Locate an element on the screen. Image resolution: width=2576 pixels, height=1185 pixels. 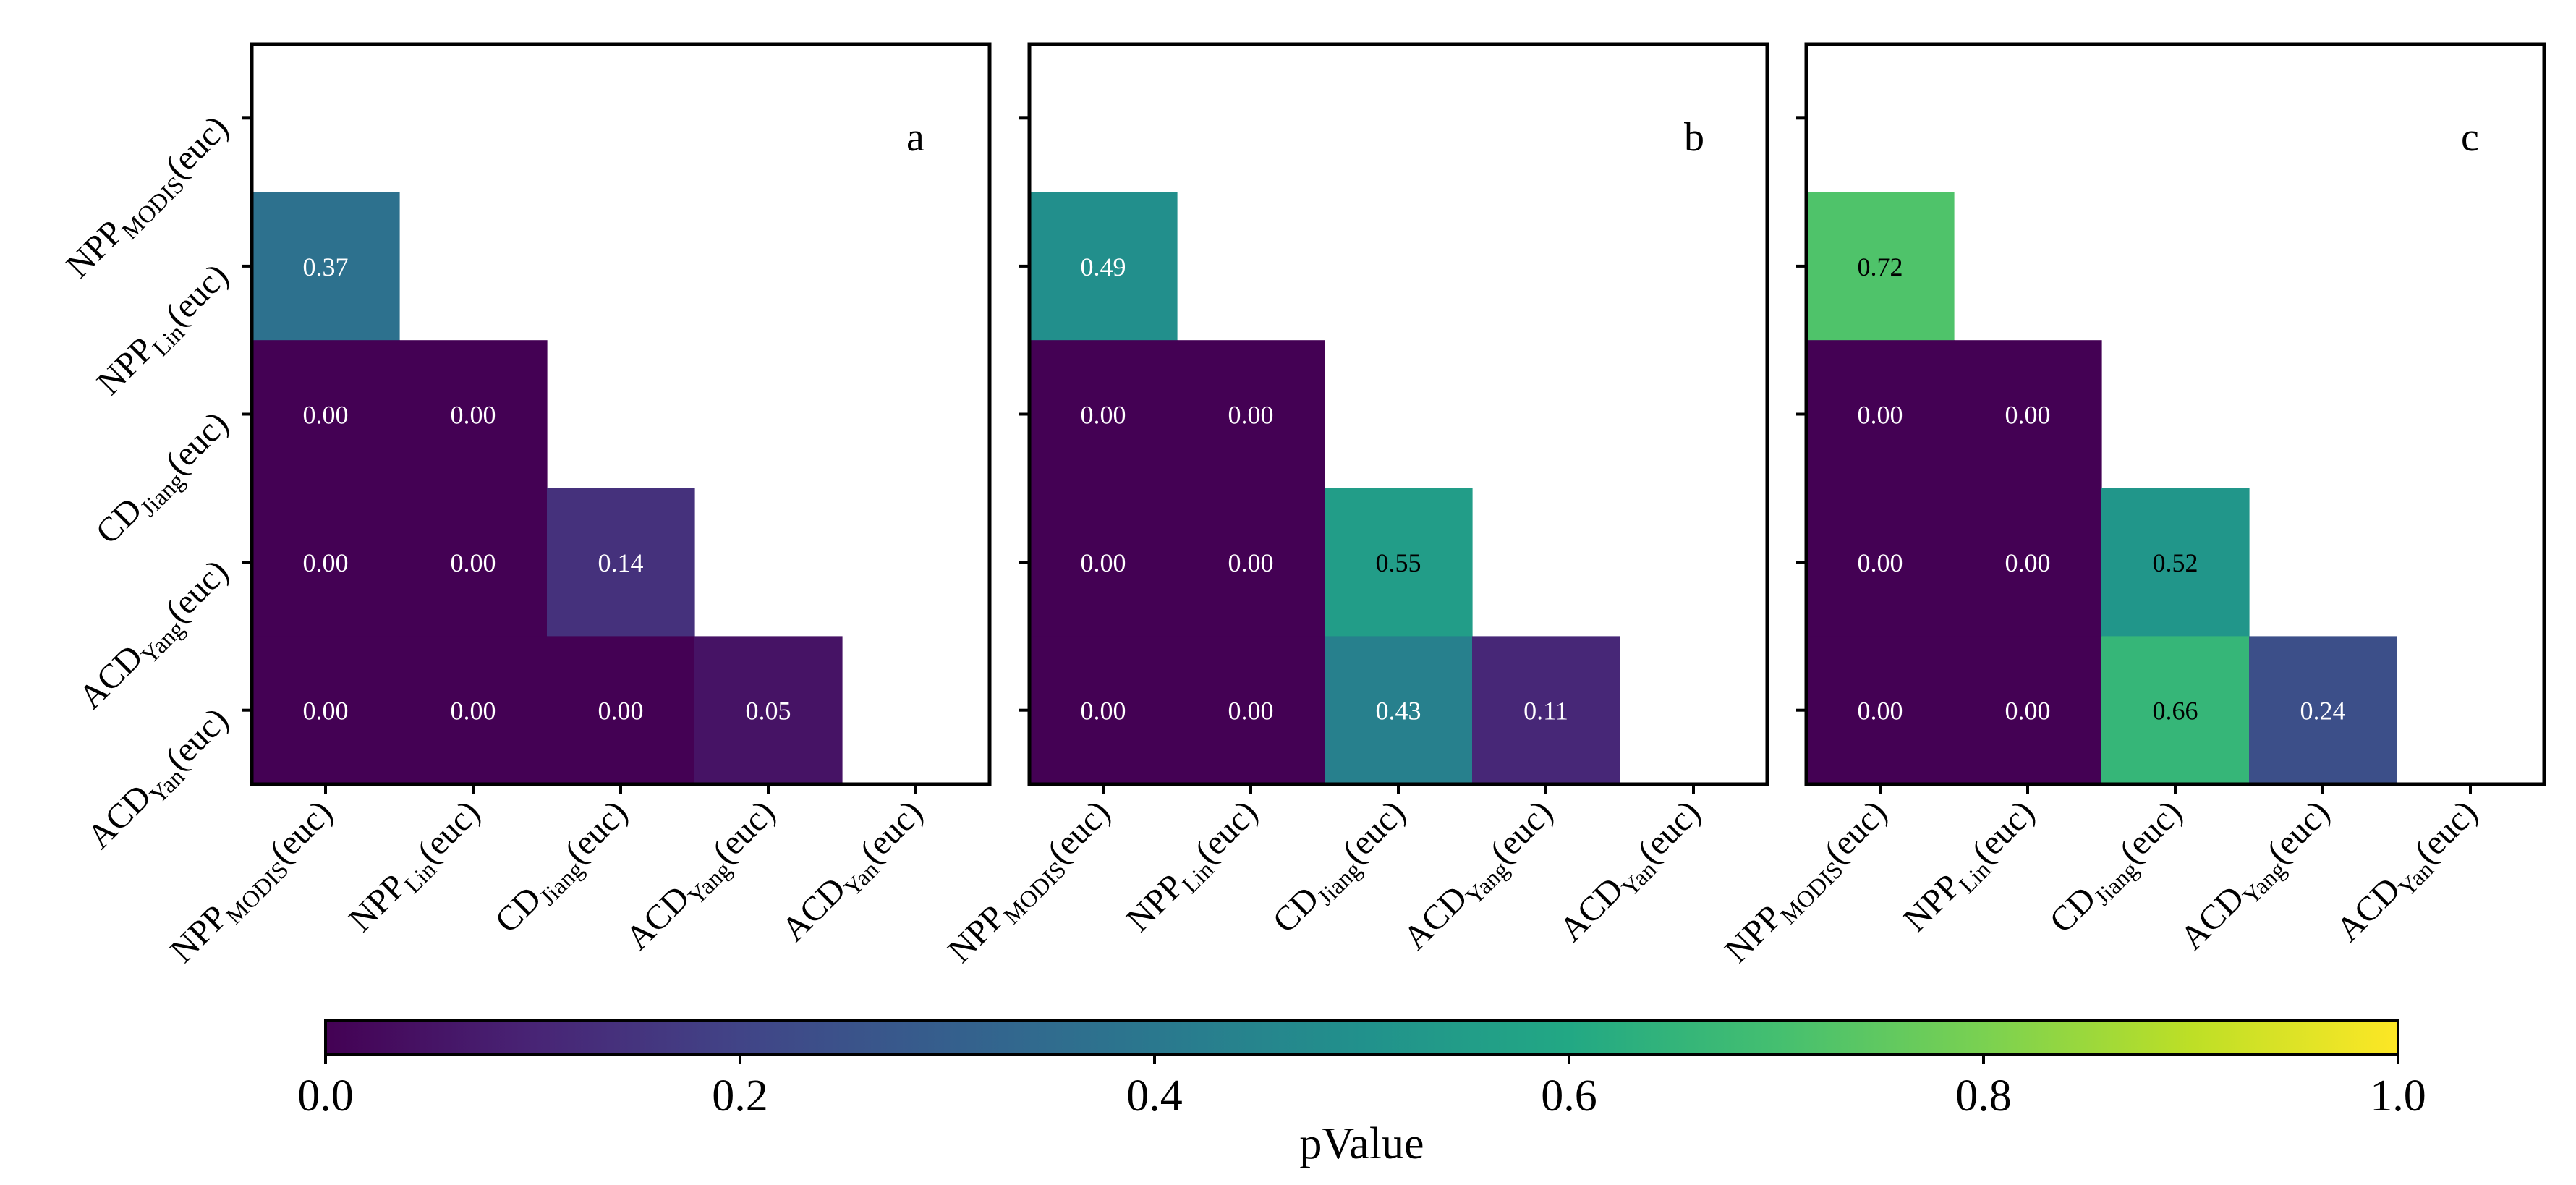
cell-value-label-a-r3-c2: 0.14 is located at coordinates (621, 562).